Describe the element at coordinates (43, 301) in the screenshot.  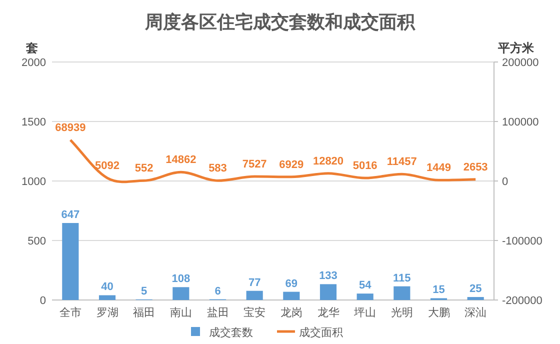
I see `y-tick-label: 0` at that location.